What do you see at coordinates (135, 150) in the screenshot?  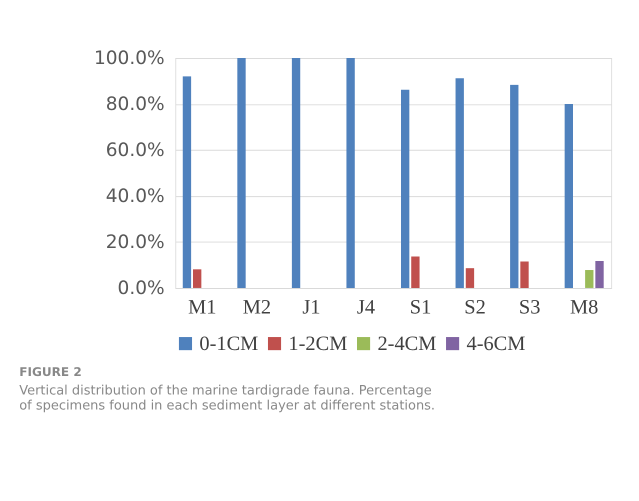 I see `y-tick-label: 60.0%` at bounding box center [135, 150].